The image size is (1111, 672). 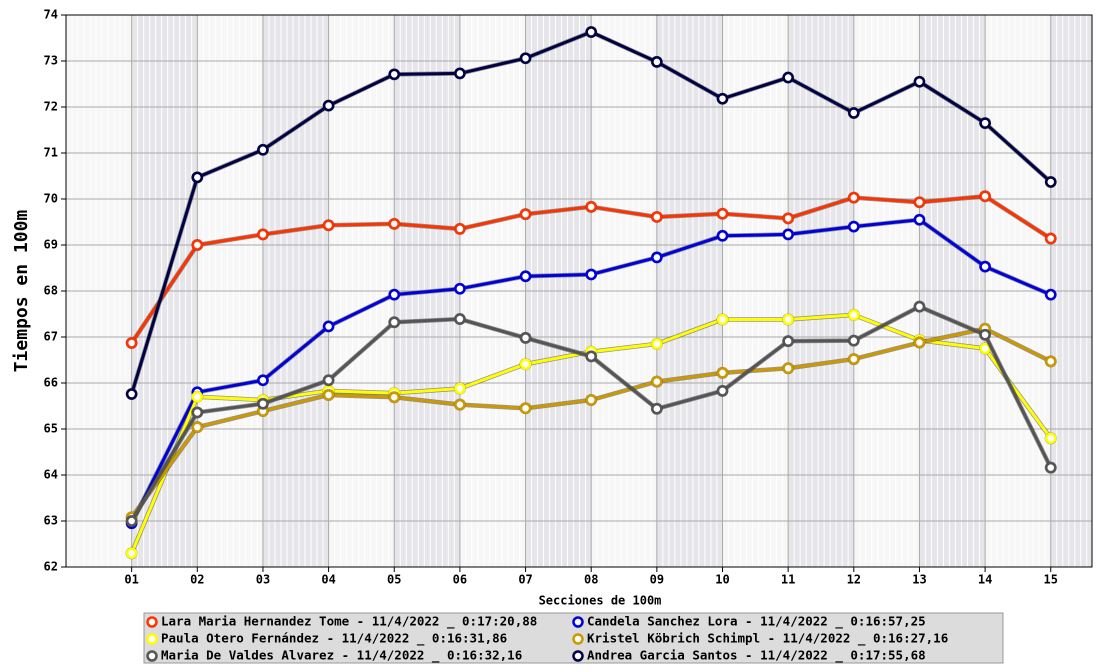 I want to click on x-tick-label: 08, so click(x=591, y=580).